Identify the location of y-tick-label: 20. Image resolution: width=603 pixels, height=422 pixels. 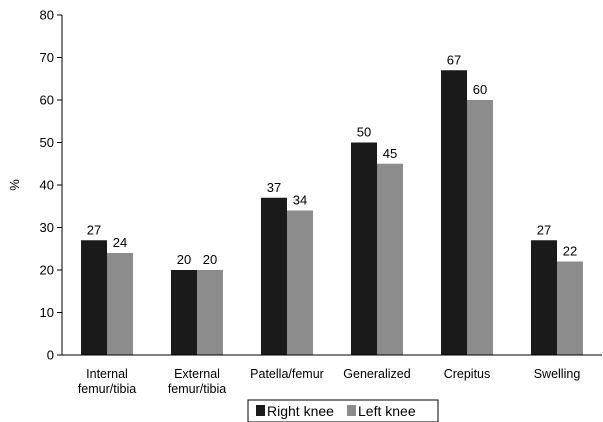
(47, 270).